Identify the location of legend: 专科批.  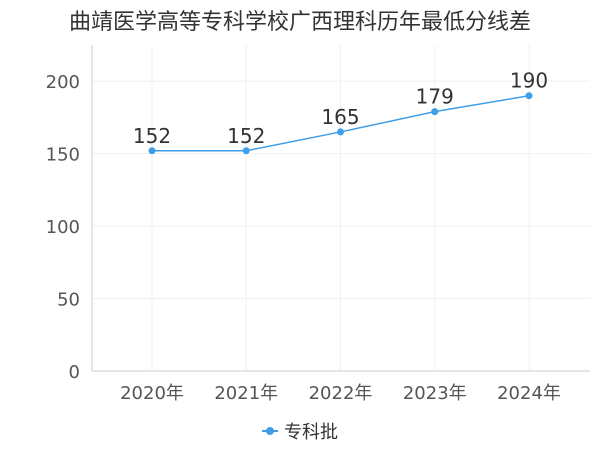
(300, 431).